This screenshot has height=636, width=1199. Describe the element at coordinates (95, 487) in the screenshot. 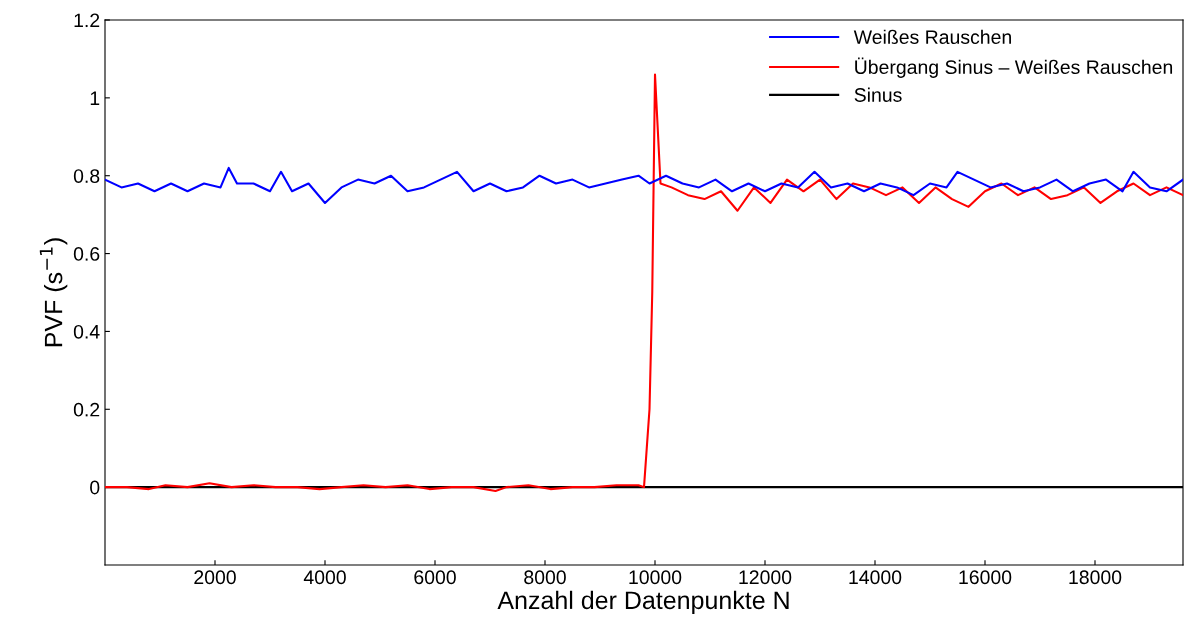

I see `y-tick-label: 0` at that location.